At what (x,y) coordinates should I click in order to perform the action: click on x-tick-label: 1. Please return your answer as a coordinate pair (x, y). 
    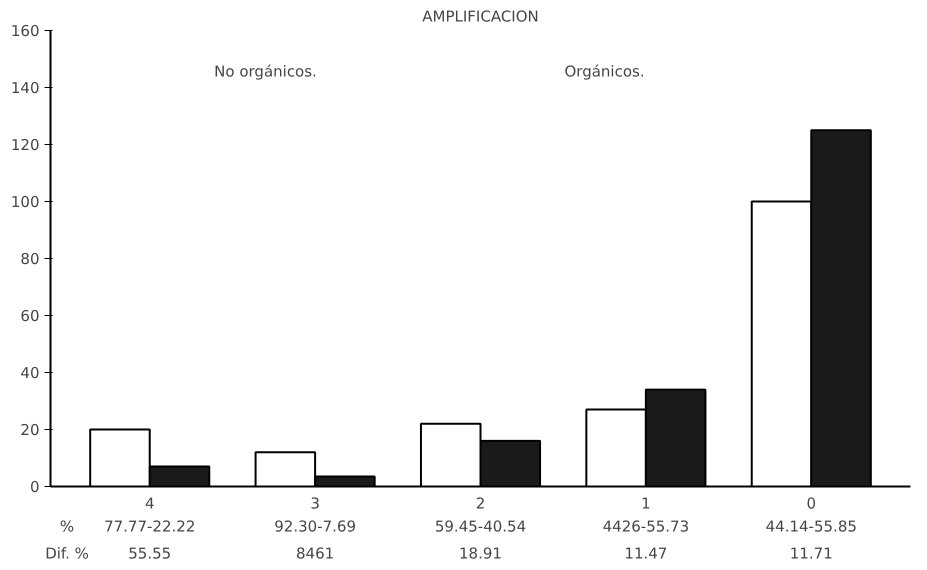
    Looking at the image, I should click on (646, 503).